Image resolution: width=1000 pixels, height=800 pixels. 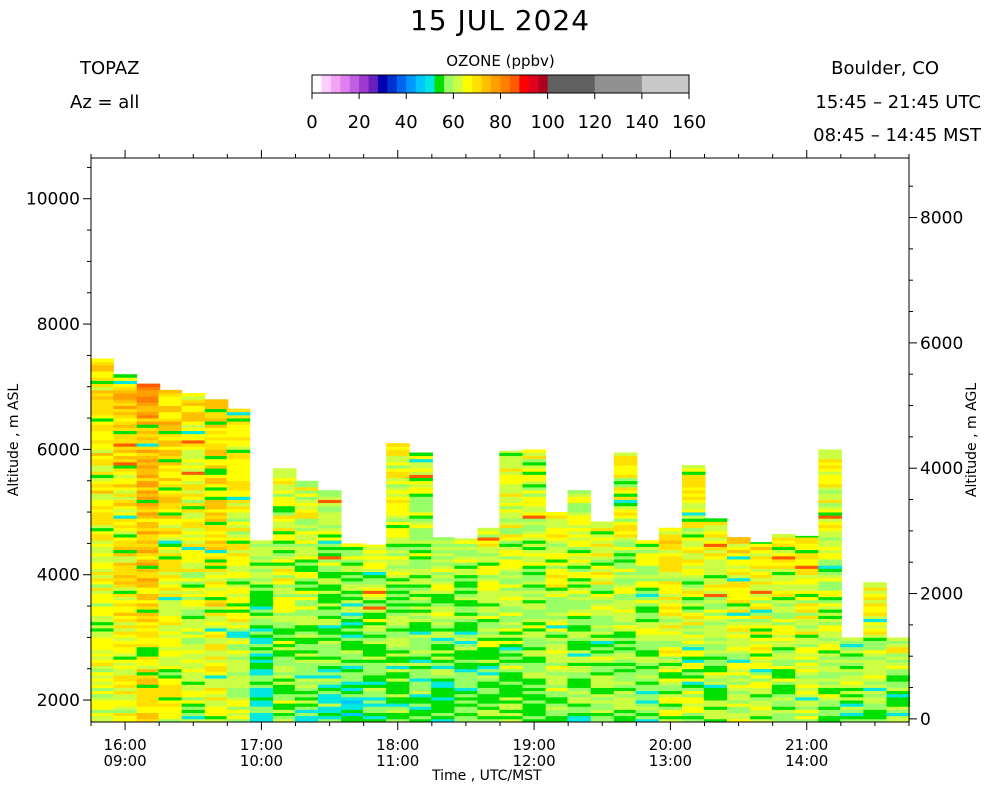 I want to click on azimuth-label: Az = all, so click(x=105, y=102).